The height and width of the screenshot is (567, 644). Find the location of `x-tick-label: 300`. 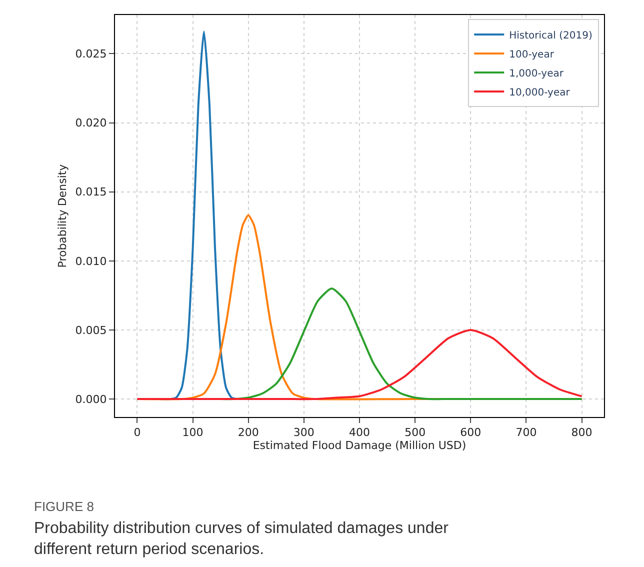

x-tick-label: 300 is located at coordinates (303, 433).